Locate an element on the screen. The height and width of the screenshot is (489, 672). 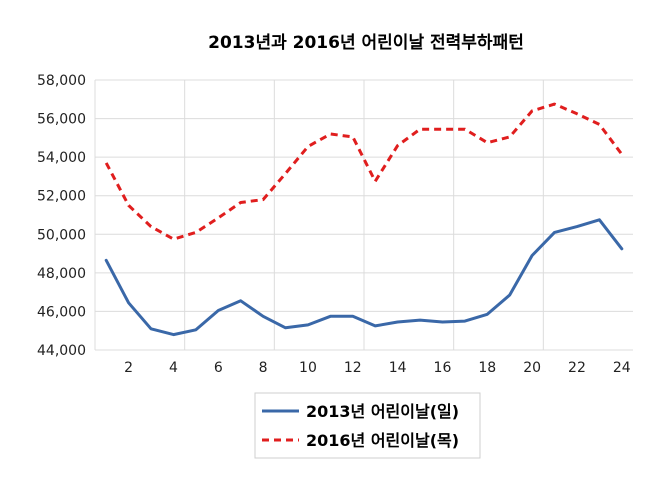
x-tick-label: 10 is located at coordinates (308, 368).